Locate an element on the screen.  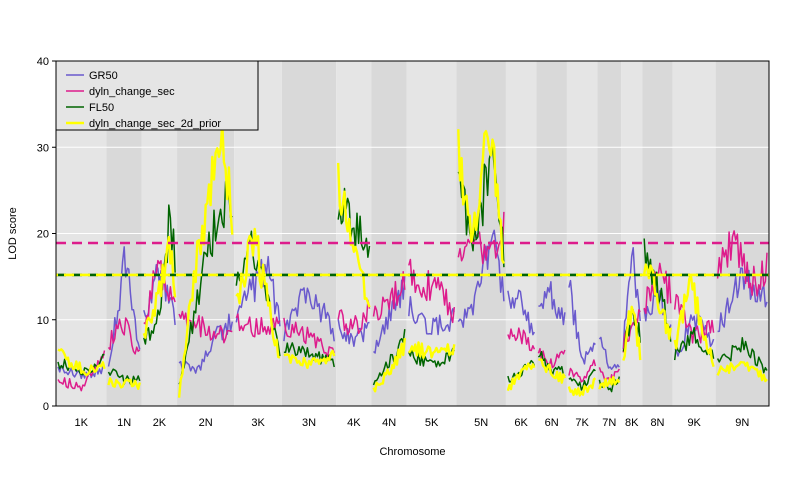
series-line-dyln_change_sec_2d_prior-7k is located at coordinates (582, 387).